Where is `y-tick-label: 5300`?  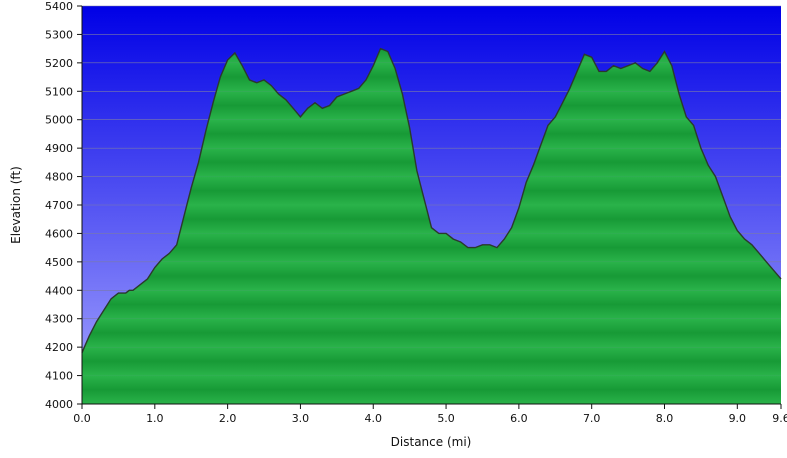 y-tick-label: 5300 is located at coordinates (59, 34).